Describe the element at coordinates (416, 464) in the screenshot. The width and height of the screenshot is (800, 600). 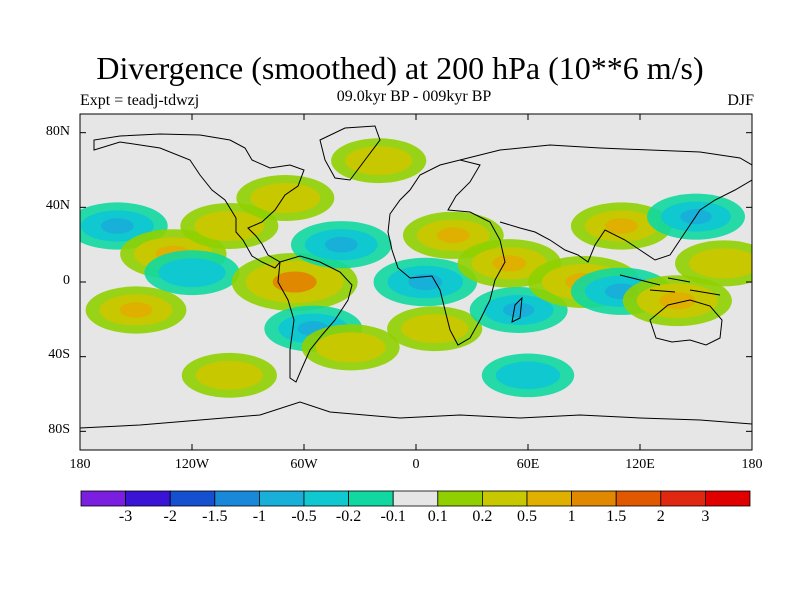
I see `lon-label-0: 0` at that location.